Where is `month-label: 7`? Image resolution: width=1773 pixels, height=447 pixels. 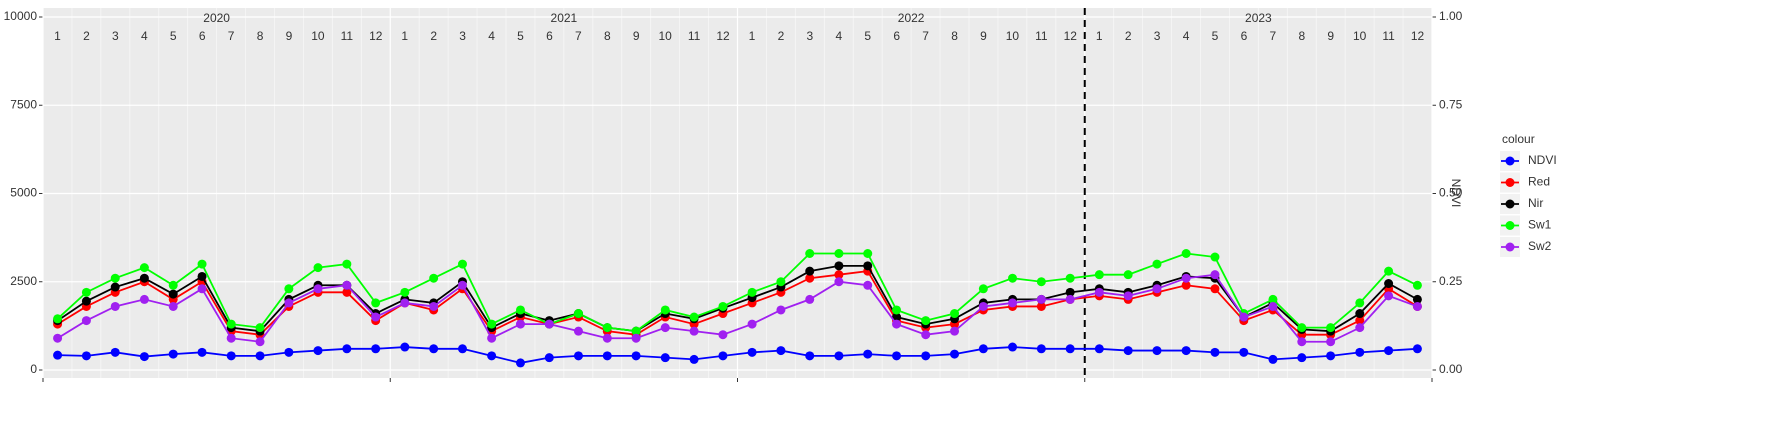 month-label: 7 is located at coordinates (231, 36).